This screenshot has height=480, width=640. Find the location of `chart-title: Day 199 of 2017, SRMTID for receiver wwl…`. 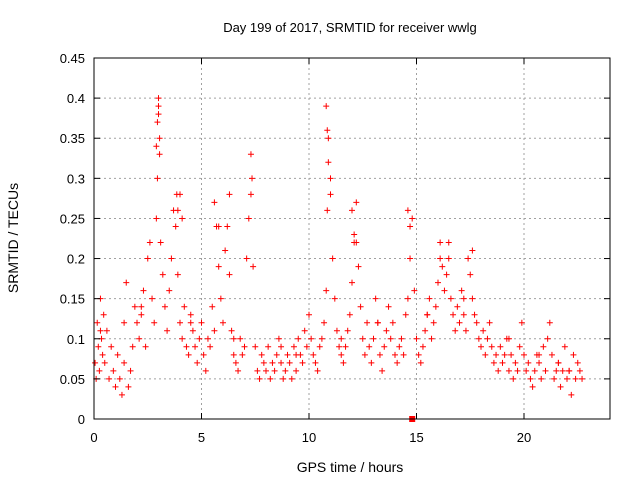

chart-title: Day 199 of 2017, SRMTID for receiver wwl… is located at coordinates (350, 27).